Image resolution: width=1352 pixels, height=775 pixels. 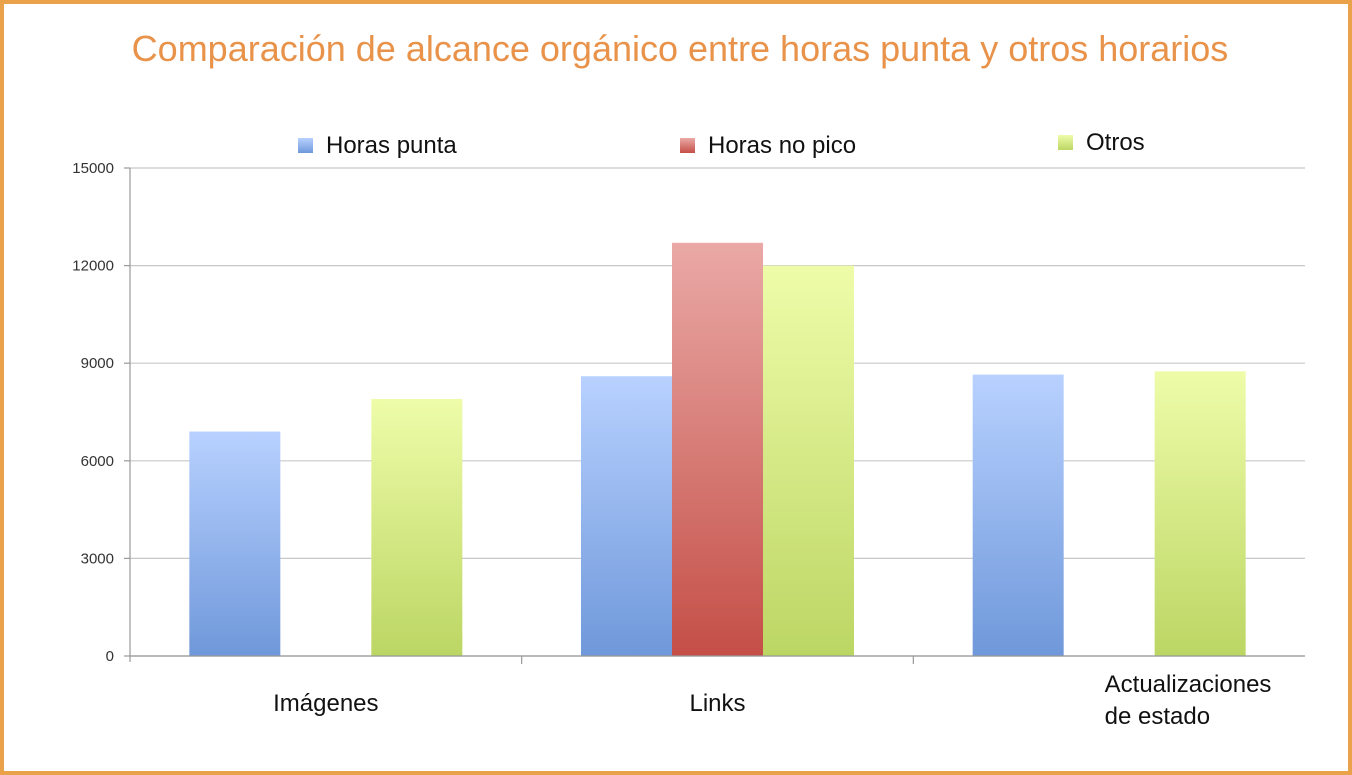 I want to click on y-tick-label: 12000, so click(x=93, y=266).